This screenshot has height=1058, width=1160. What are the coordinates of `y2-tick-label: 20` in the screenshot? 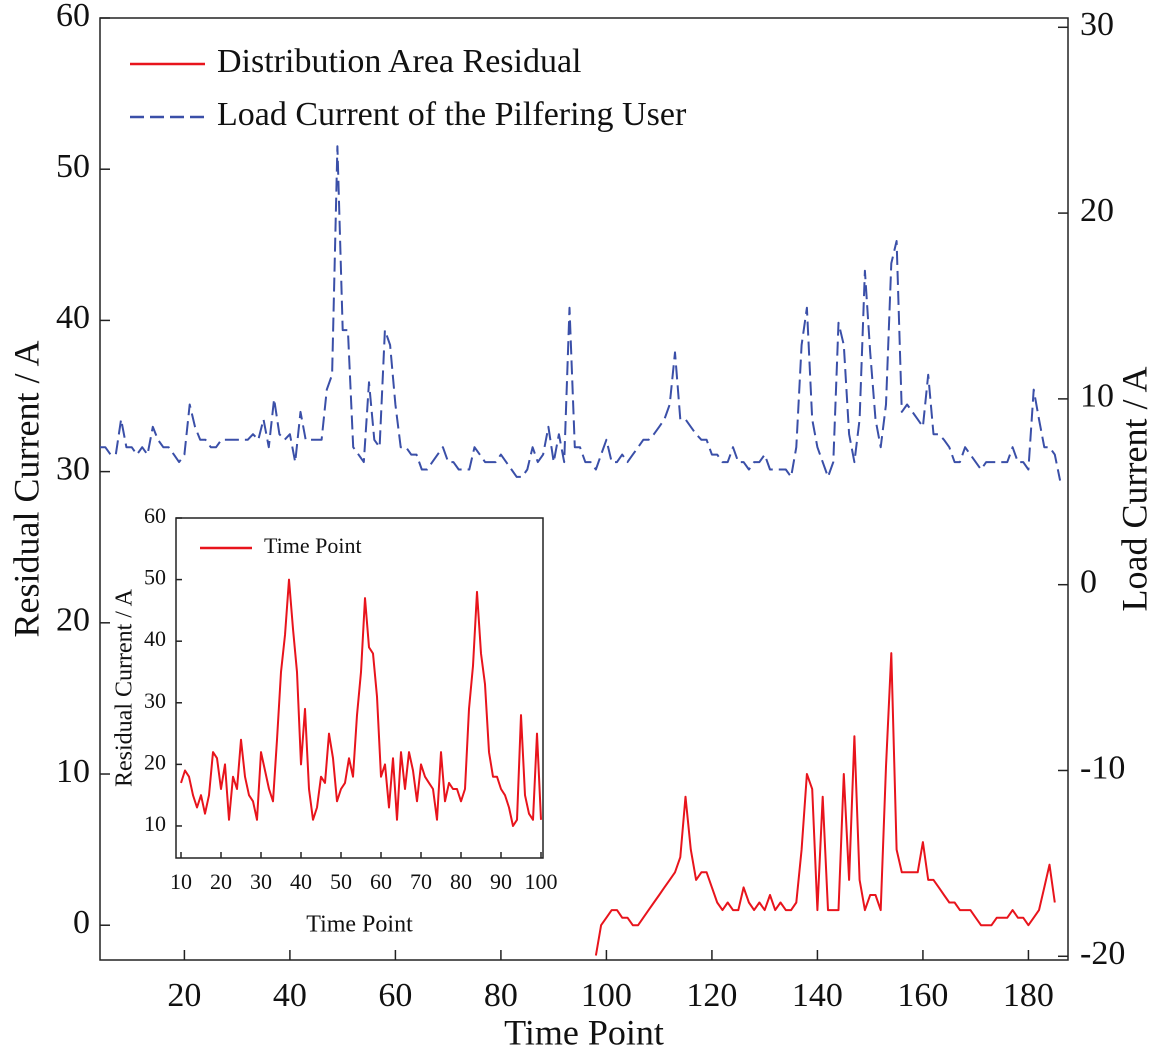 It's located at (1097, 210).